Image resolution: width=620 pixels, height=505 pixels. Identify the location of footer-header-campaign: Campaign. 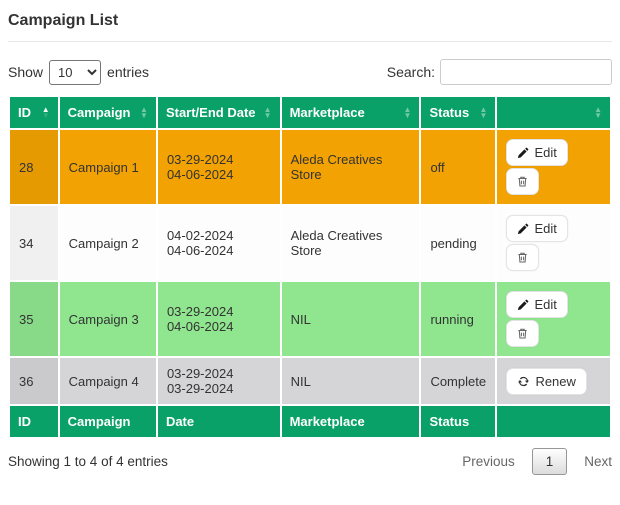
(107, 421).